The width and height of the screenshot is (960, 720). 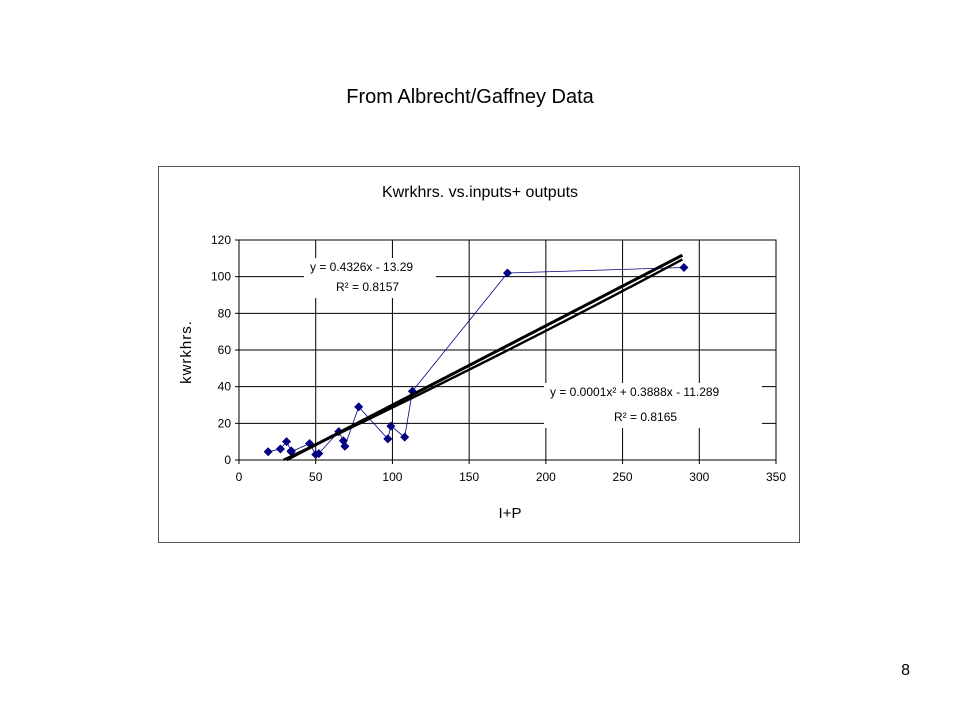 What do you see at coordinates (367, 287) in the screenshot?
I see `trendline-r2: R² = 0.8157` at bounding box center [367, 287].